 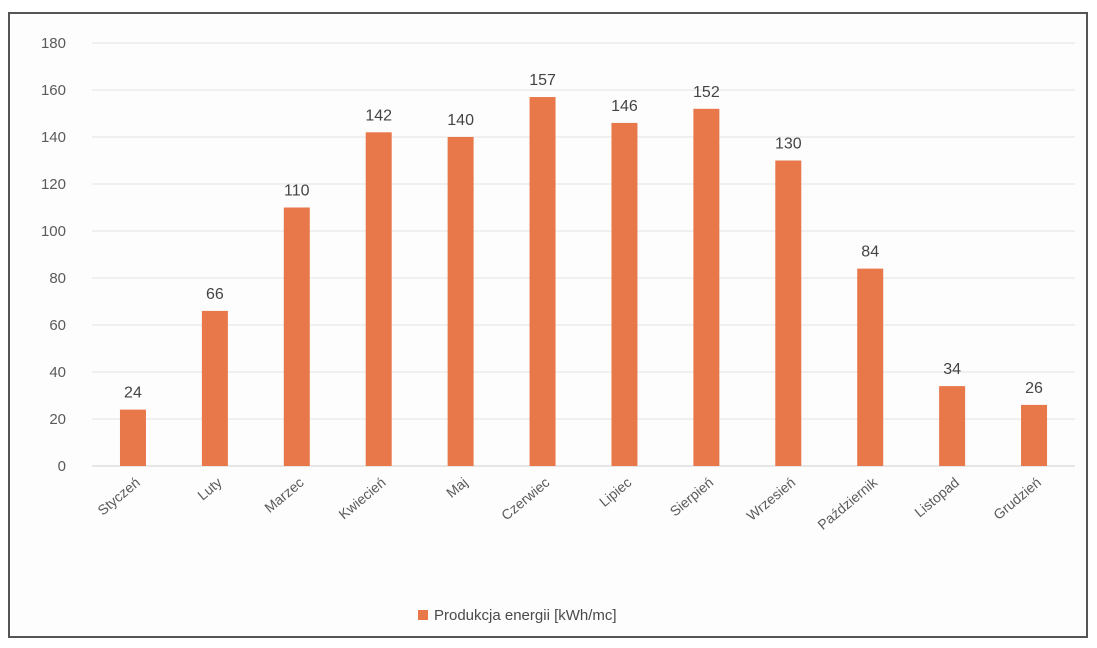 I want to click on data-label: 84, so click(x=870, y=252).